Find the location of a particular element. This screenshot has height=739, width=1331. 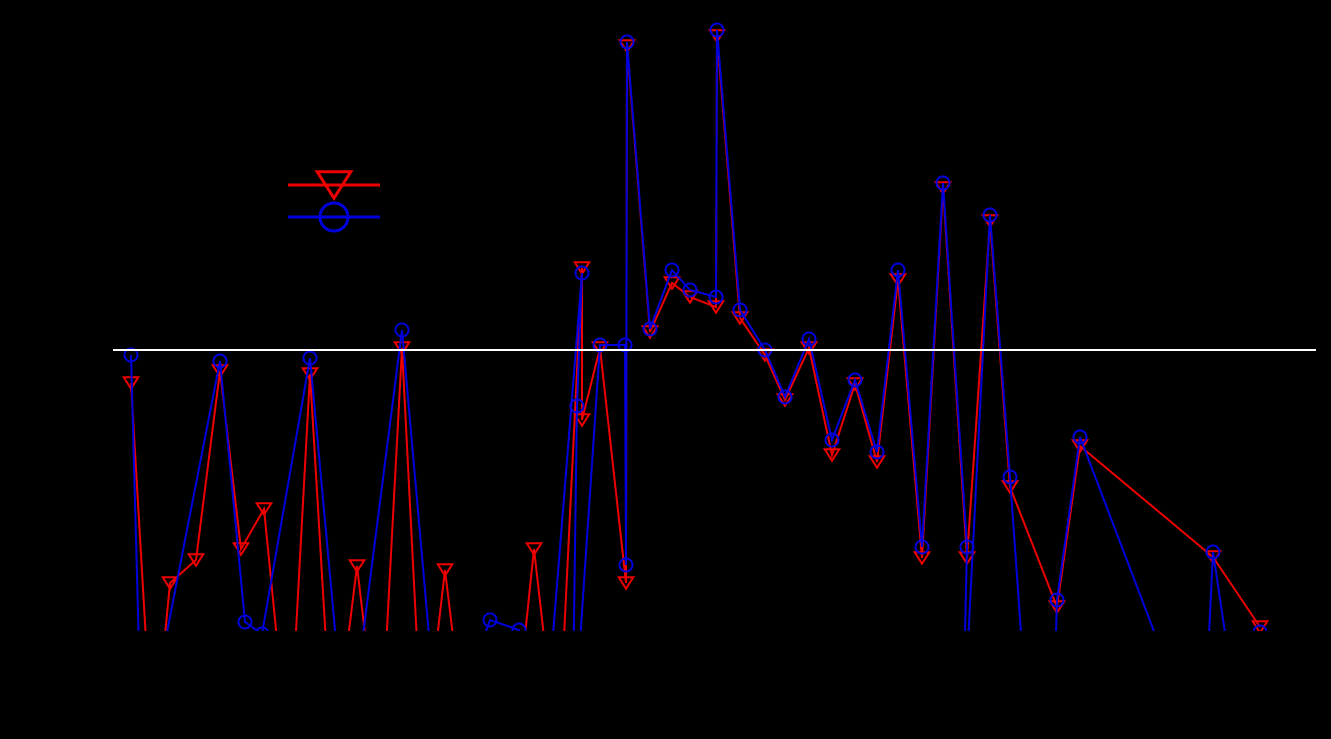

circle-icon is located at coordinates (334, 217).